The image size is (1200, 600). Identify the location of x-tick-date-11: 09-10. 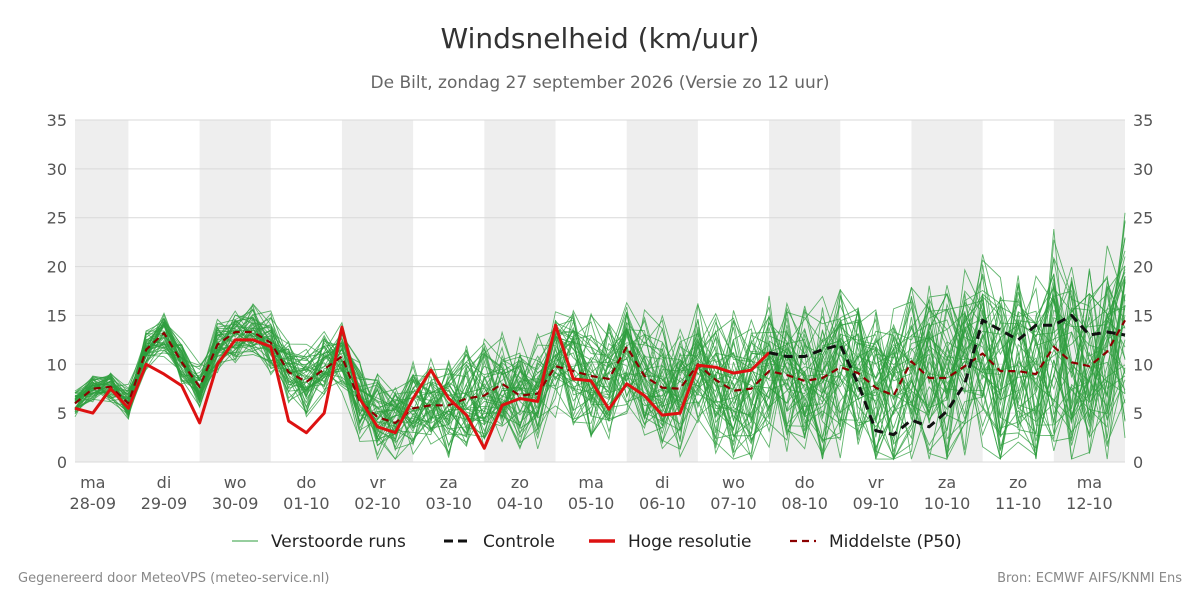
(876, 503).